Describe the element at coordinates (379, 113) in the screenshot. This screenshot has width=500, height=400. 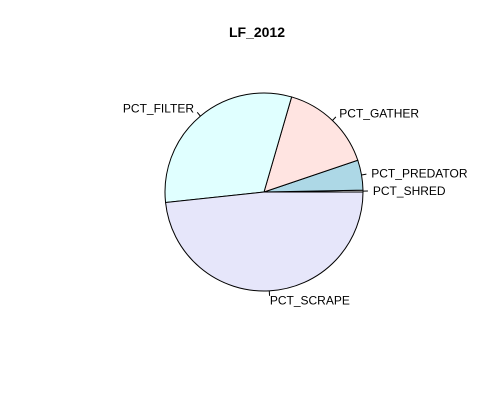
I see `slice-label-pct-gather: PCT_GATHER` at that location.